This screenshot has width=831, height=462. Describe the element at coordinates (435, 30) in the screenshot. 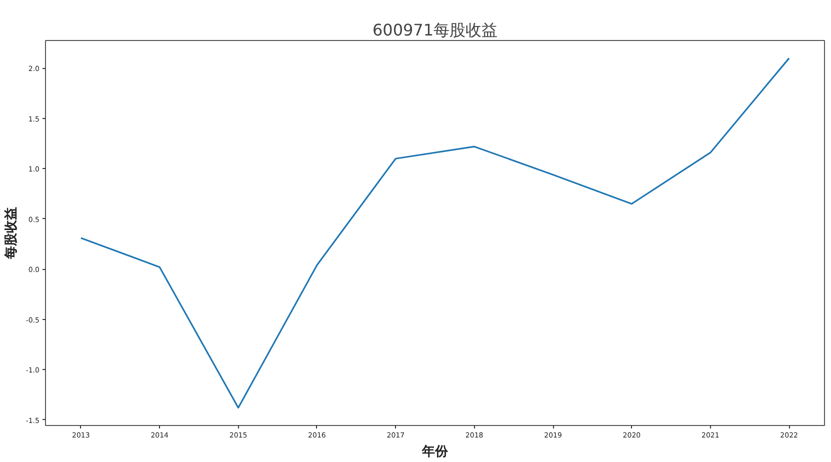

I see `chart-title: 600971每股收益` at that location.